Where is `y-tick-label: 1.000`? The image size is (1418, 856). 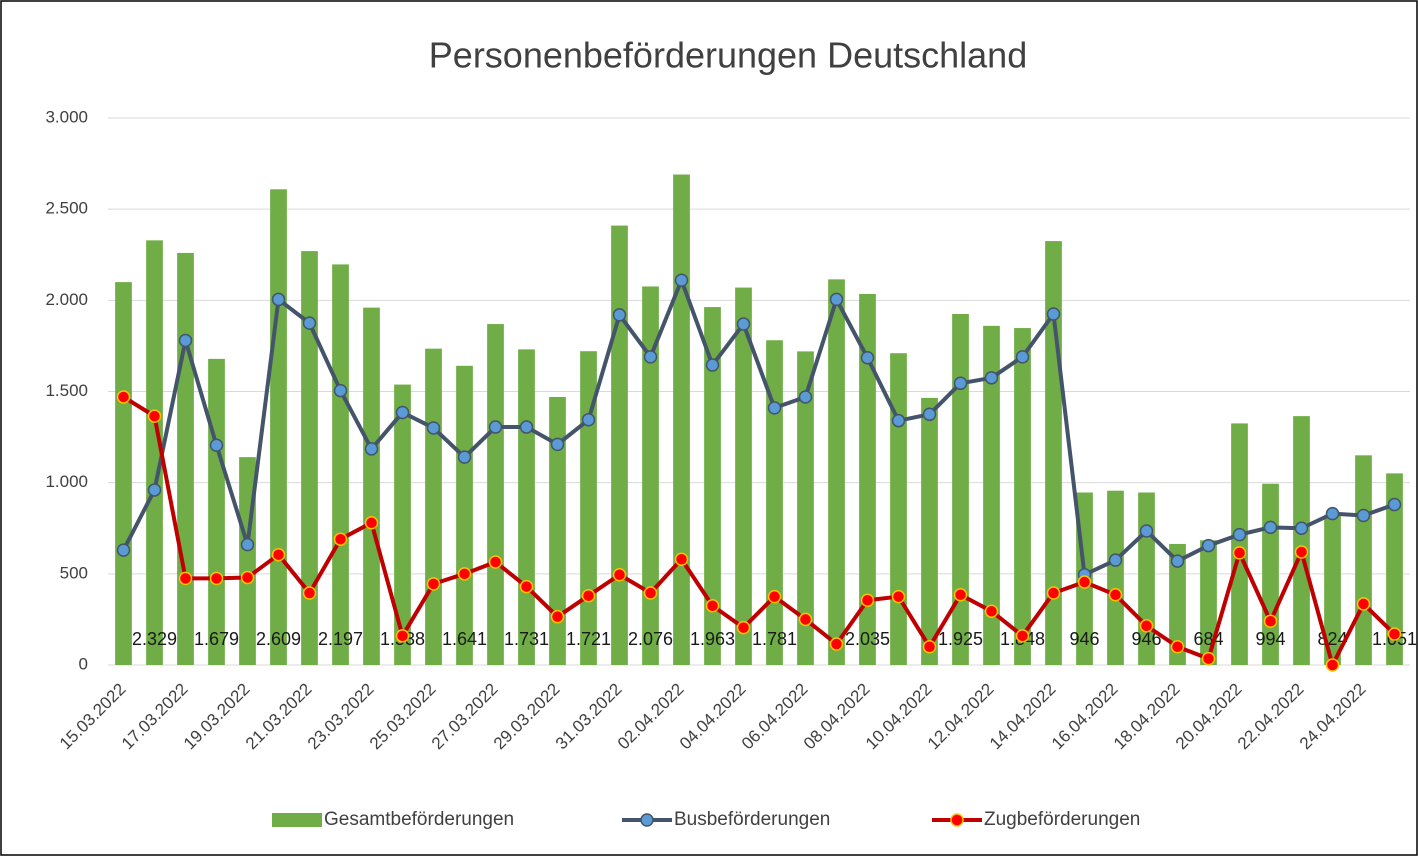
y-tick-label: 1.000 is located at coordinates (66, 481).